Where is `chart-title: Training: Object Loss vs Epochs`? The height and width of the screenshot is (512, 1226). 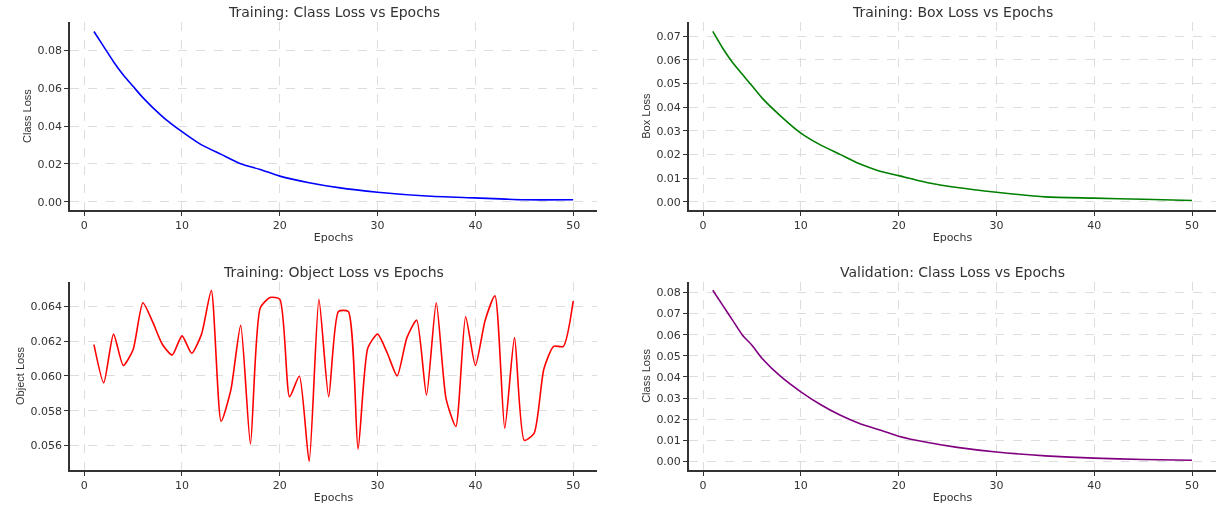
chart-title: Training: Object Loss vs Epochs is located at coordinates (333, 272).